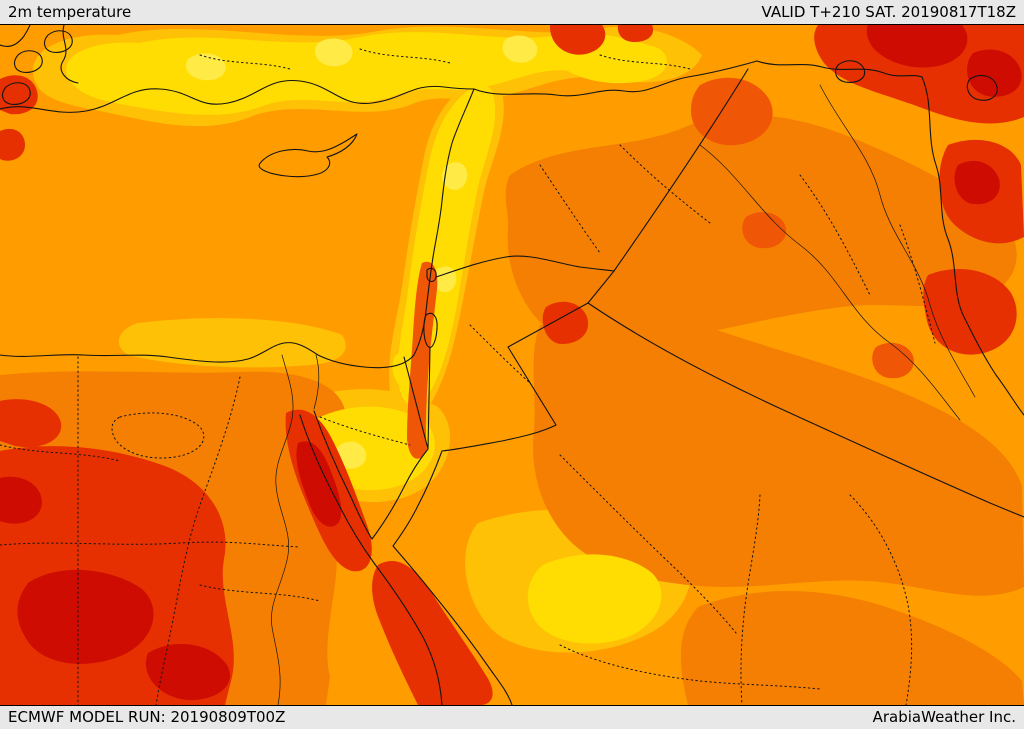 This screenshot has width=1024, height=729. What do you see at coordinates (515, 377) in the screenshot?
I see `jordan-saudi-border` at bounding box center [515, 377].